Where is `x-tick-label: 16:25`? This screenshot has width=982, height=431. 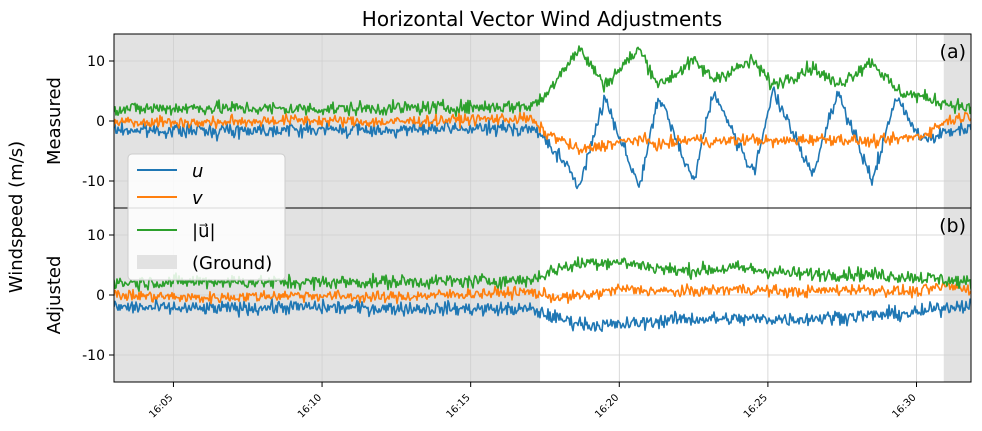
x-tick-label: 16:25 is located at coordinates (756, 406).